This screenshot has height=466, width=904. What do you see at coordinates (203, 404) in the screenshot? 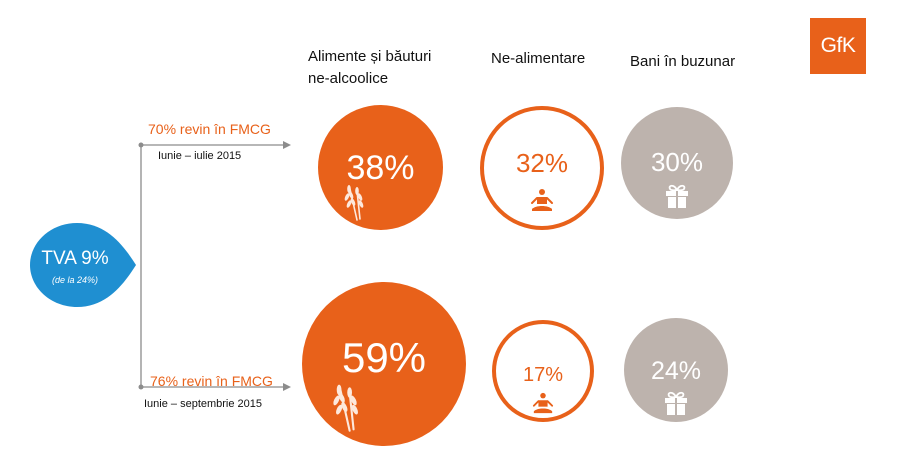
I see `period-row2: Iunie – septembrie 2015` at bounding box center [203, 404].